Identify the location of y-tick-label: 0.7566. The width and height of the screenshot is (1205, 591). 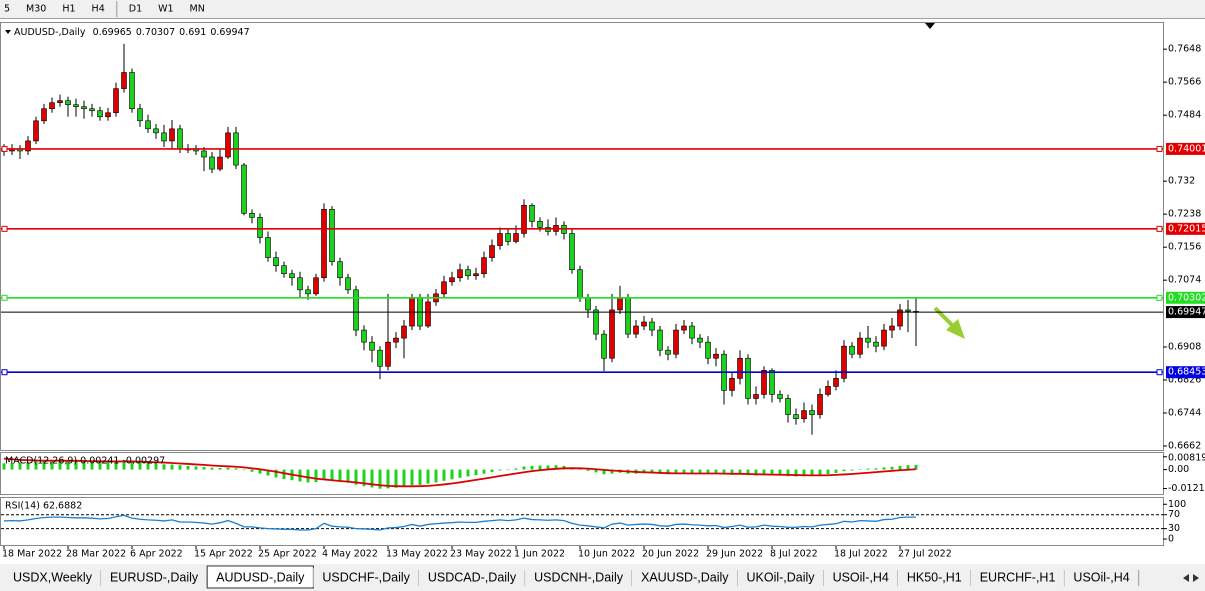
(1184, 82).